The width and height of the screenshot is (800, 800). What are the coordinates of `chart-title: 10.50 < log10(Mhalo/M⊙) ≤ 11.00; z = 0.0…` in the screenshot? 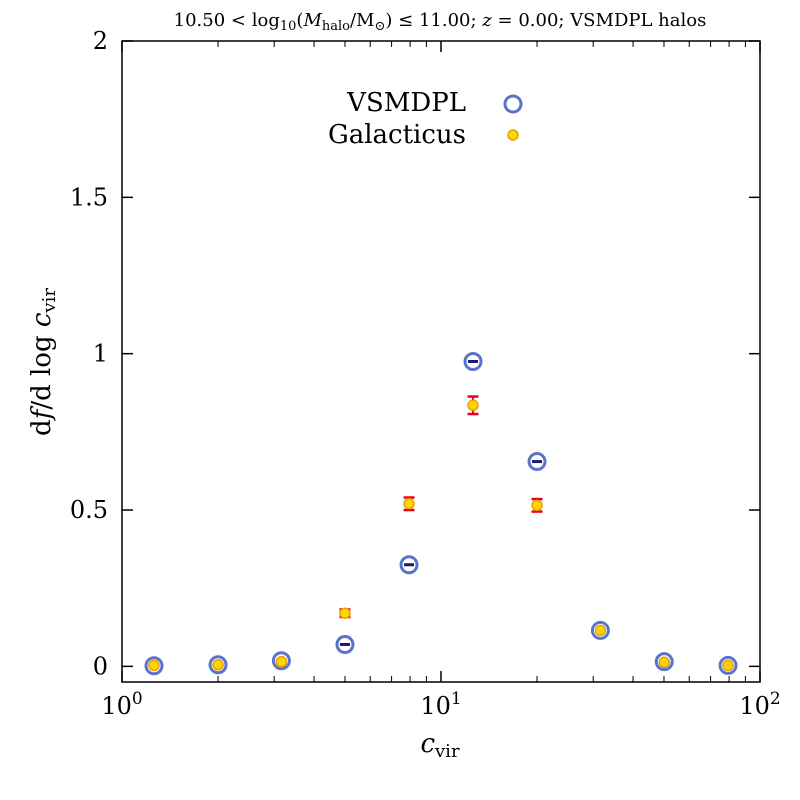 It's located at (440, 22).